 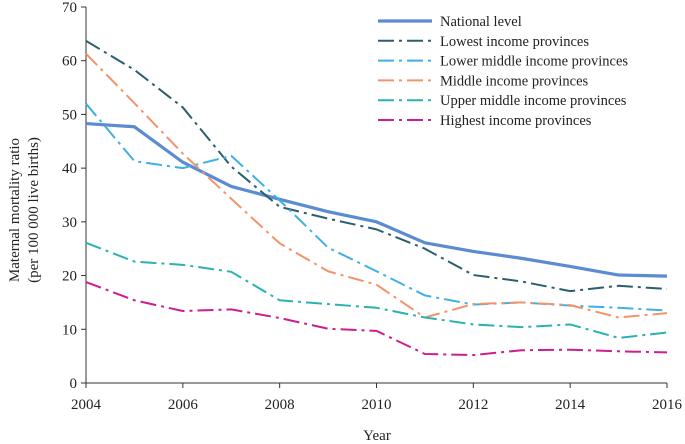 I want to click on legend-label-national-level: National level, so click(x=481, y=22).